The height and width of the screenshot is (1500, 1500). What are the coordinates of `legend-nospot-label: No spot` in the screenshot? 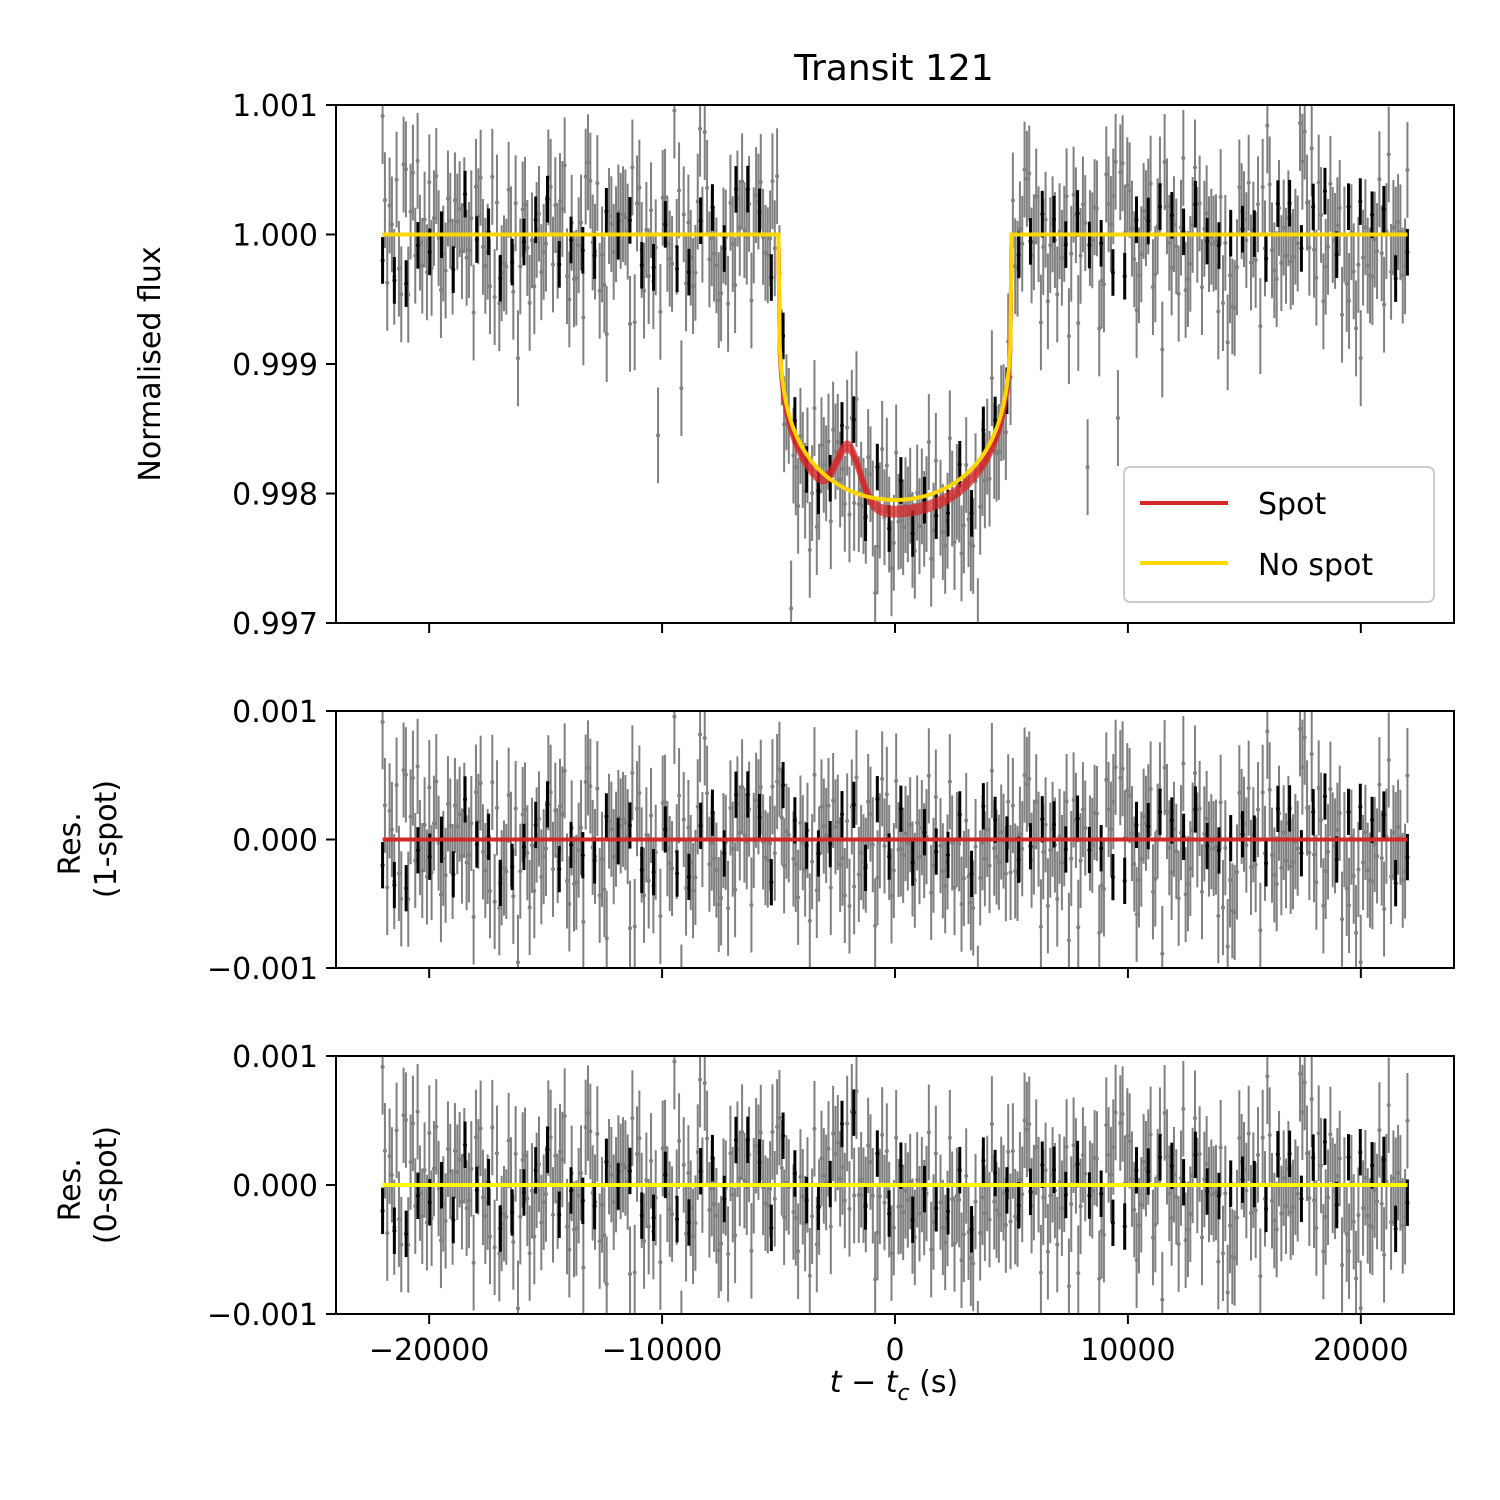 It's located at (1315, 565).